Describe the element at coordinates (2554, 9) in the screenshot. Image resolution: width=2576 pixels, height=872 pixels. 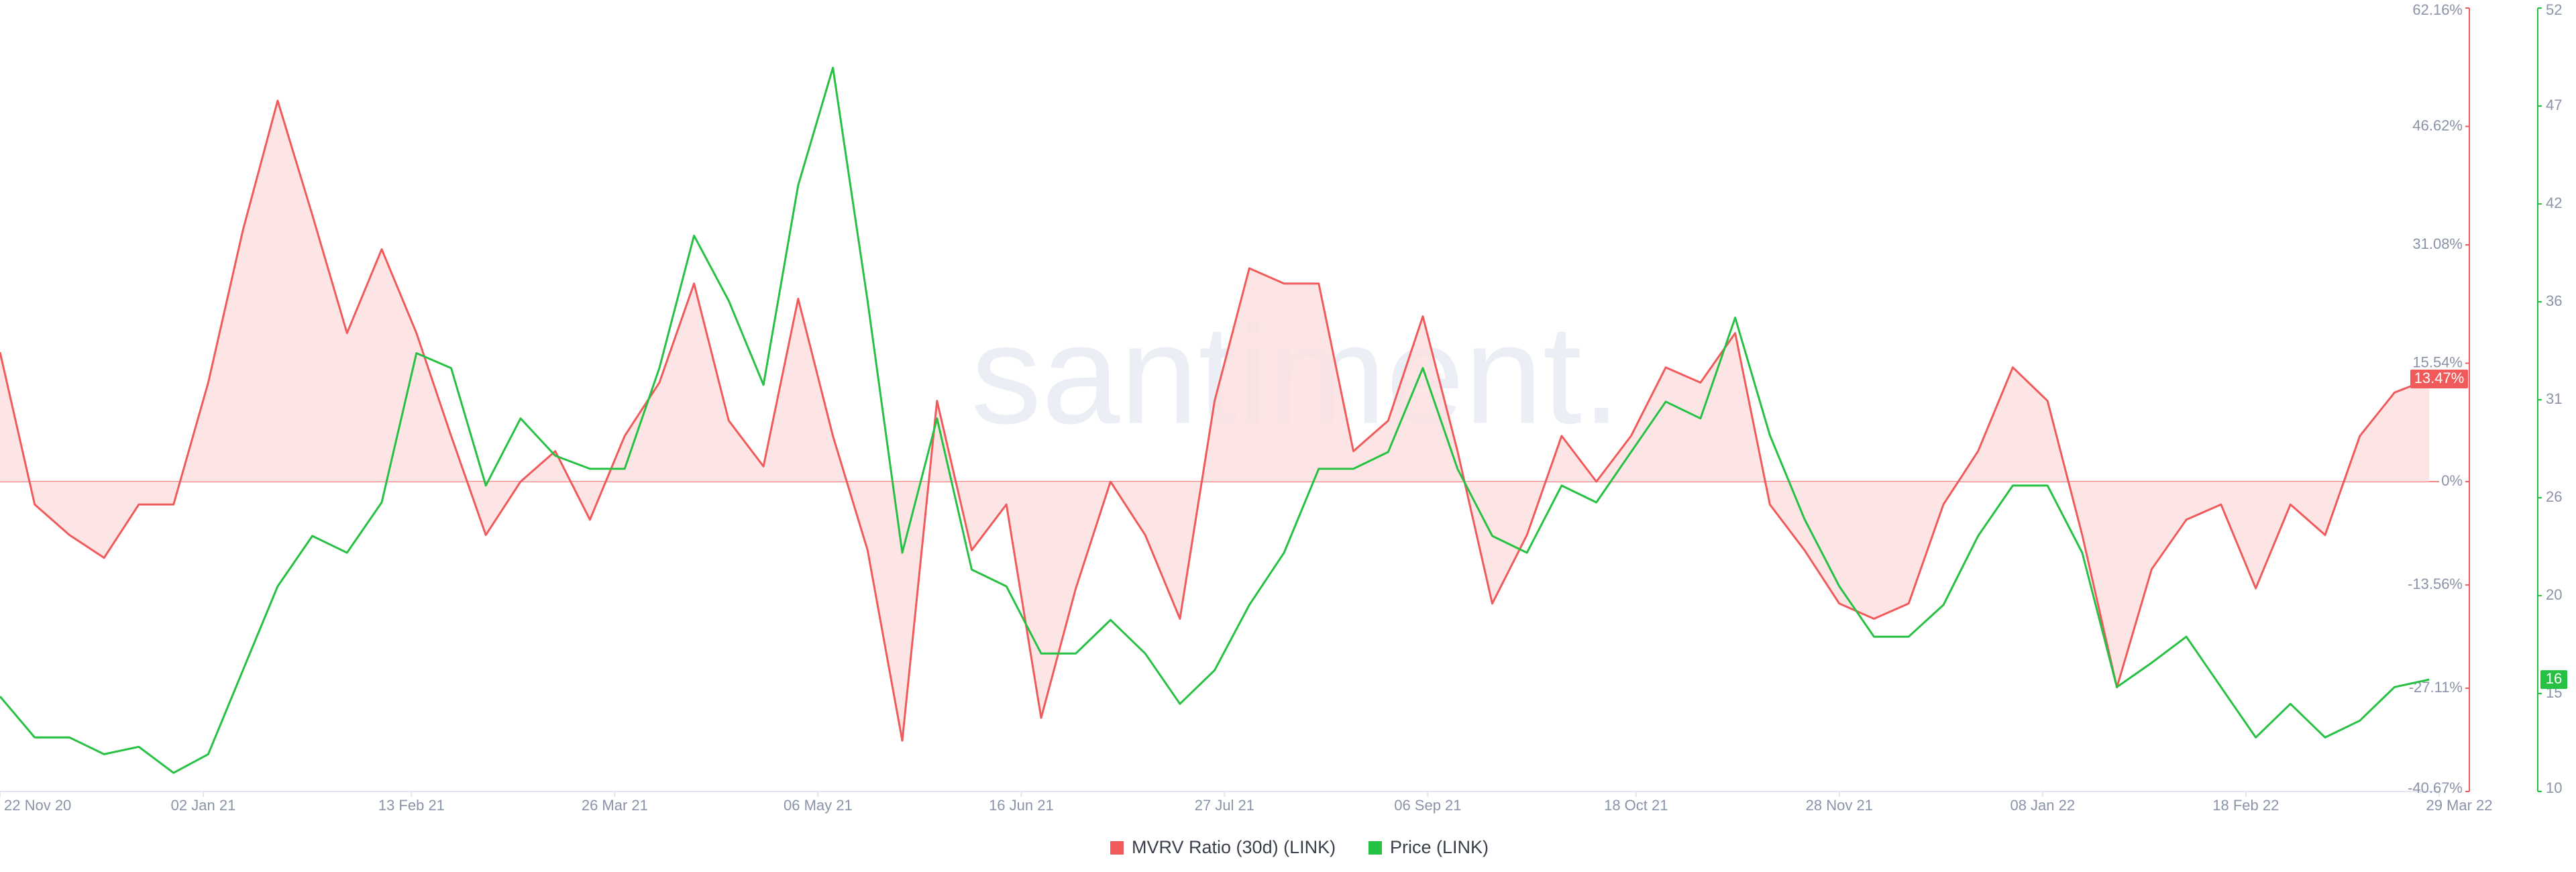
I see `y2-tick-label: 52` at that location.